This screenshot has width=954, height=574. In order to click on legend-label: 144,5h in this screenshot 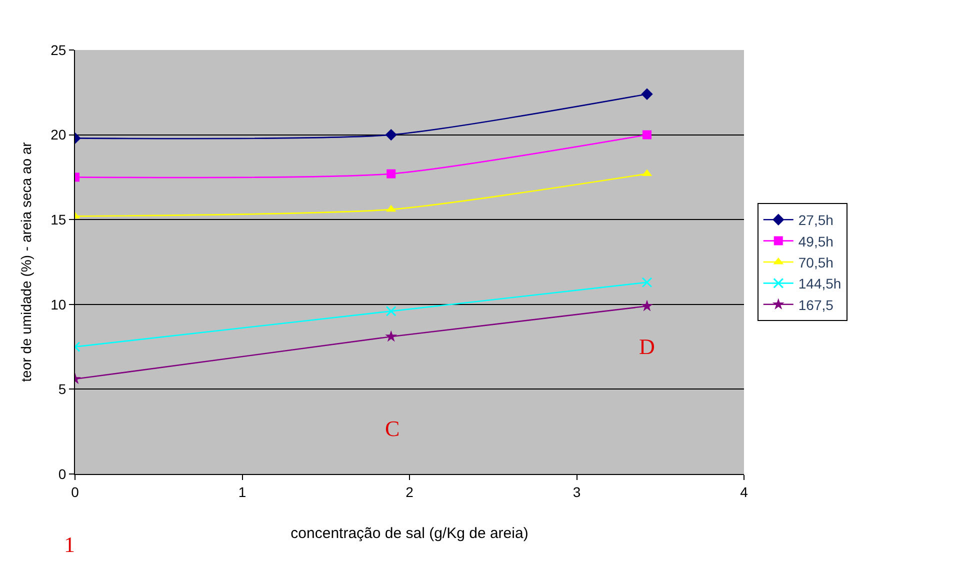, I will do `click(820, 284)`.